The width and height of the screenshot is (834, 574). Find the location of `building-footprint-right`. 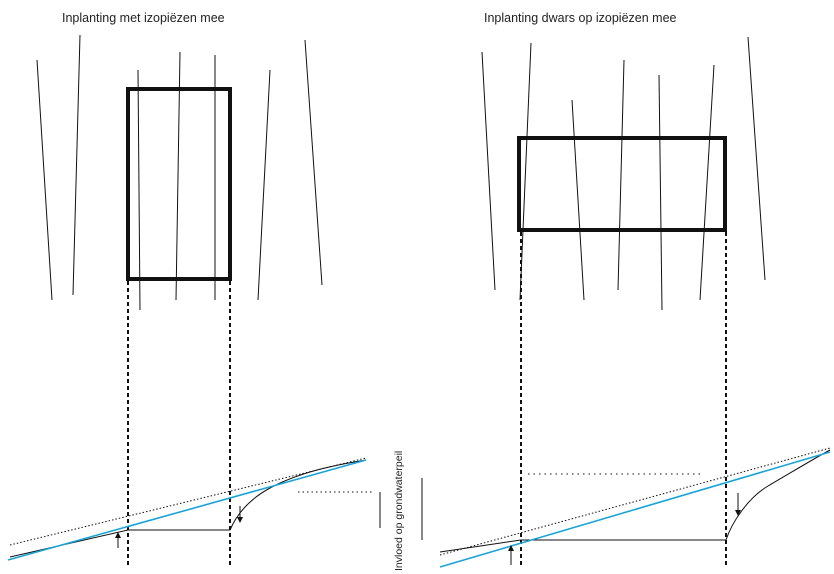

building-footprint-right is located at coordinates (622, 184).